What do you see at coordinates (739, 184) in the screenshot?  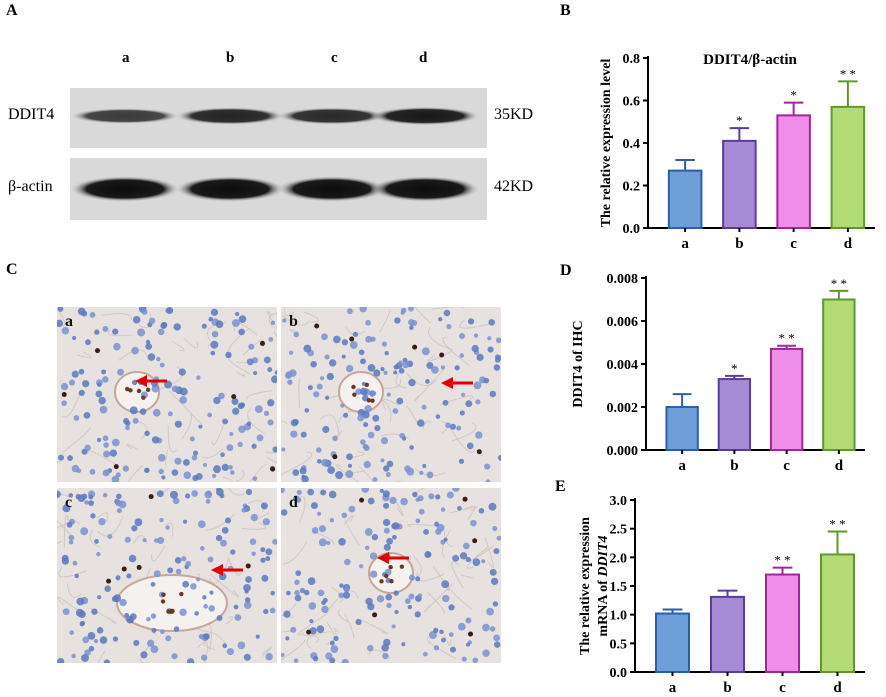 I see `bar` at bounding box center [739, 184].